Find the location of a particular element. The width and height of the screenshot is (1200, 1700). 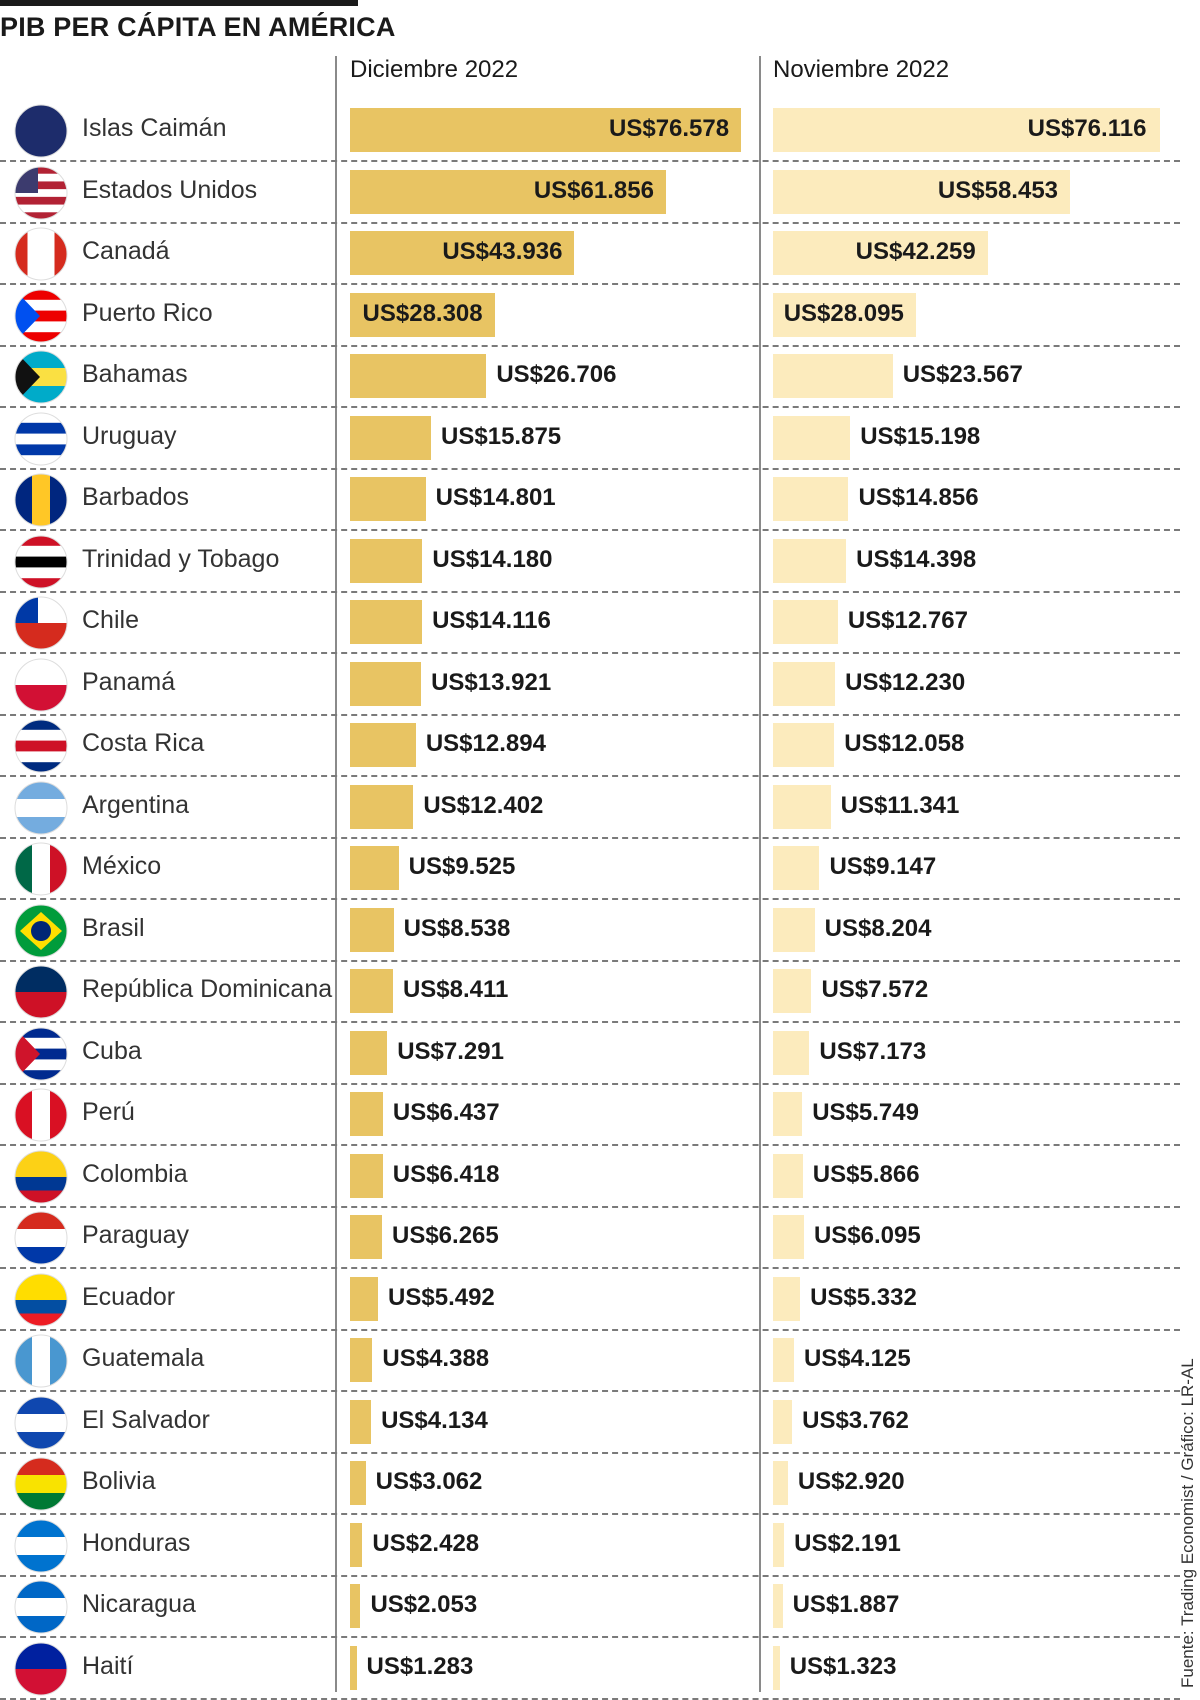

value-label-dec: US$12.894 is located at coordinates (485, 743).